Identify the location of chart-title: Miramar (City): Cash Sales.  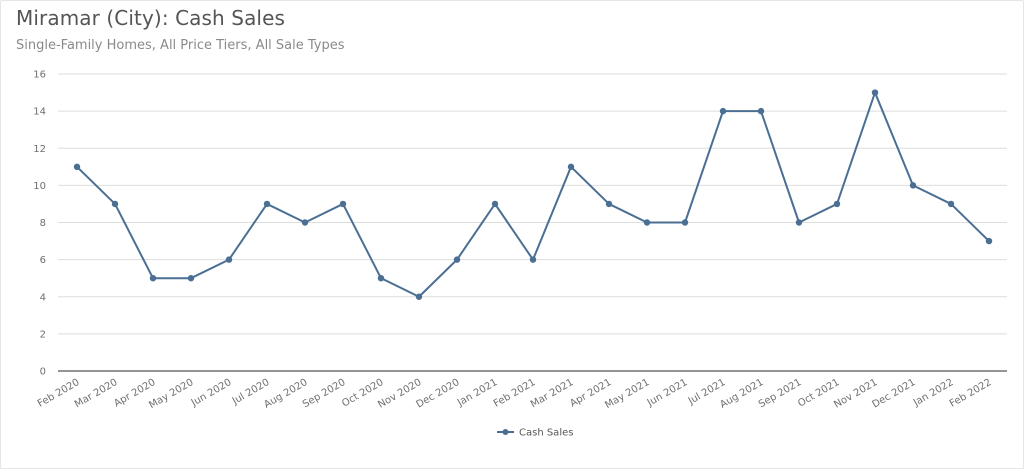
(151, 18).